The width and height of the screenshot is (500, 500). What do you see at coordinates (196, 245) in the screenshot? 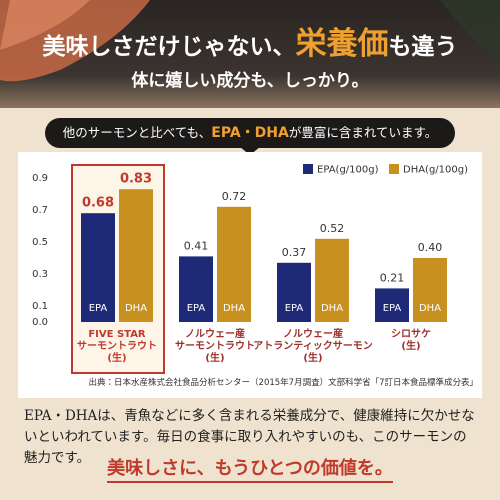
I see `value-label: 0.41` at bounding box center [196, 245].